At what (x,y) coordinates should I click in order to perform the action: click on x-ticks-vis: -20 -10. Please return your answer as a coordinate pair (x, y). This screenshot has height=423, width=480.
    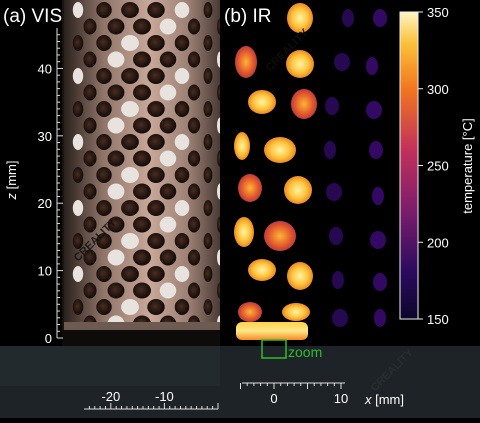
    Looking at the image, I should click on (153, 399).